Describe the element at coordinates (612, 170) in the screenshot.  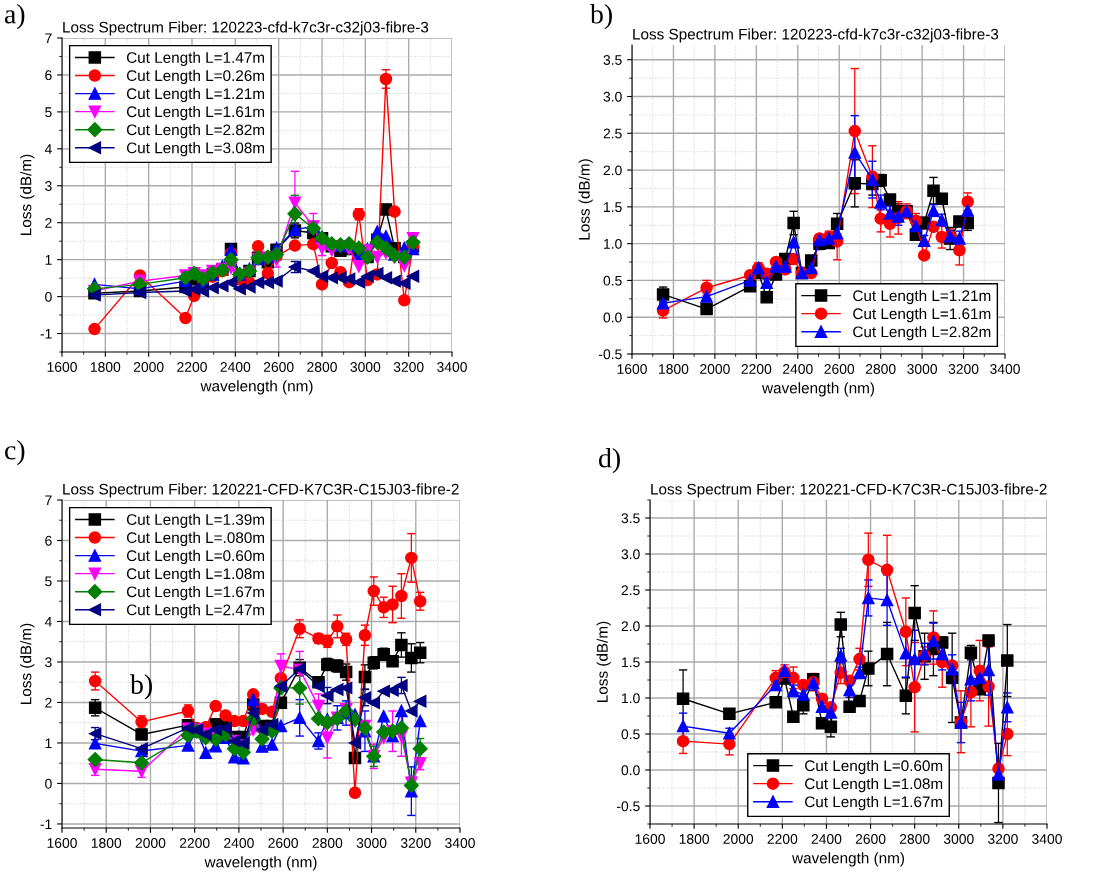
I see `y-tick-label: 2.0` at that location.